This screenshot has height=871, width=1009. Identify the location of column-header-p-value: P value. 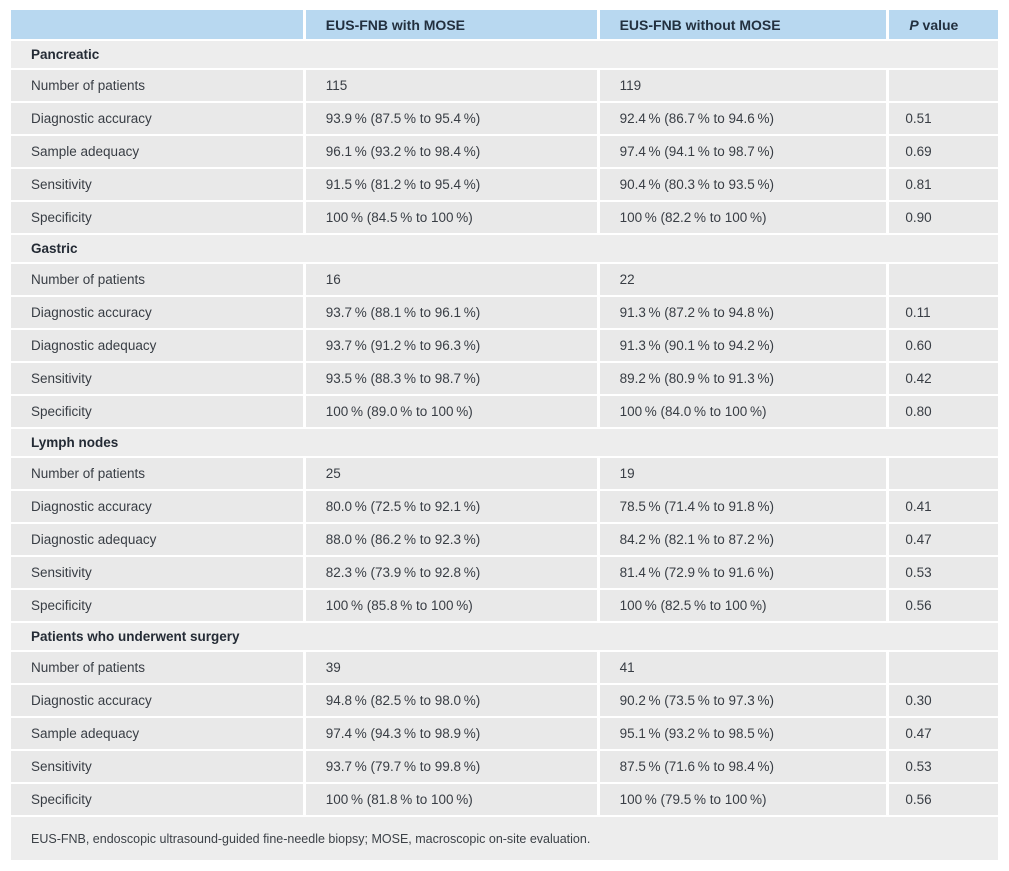
(943, 24).